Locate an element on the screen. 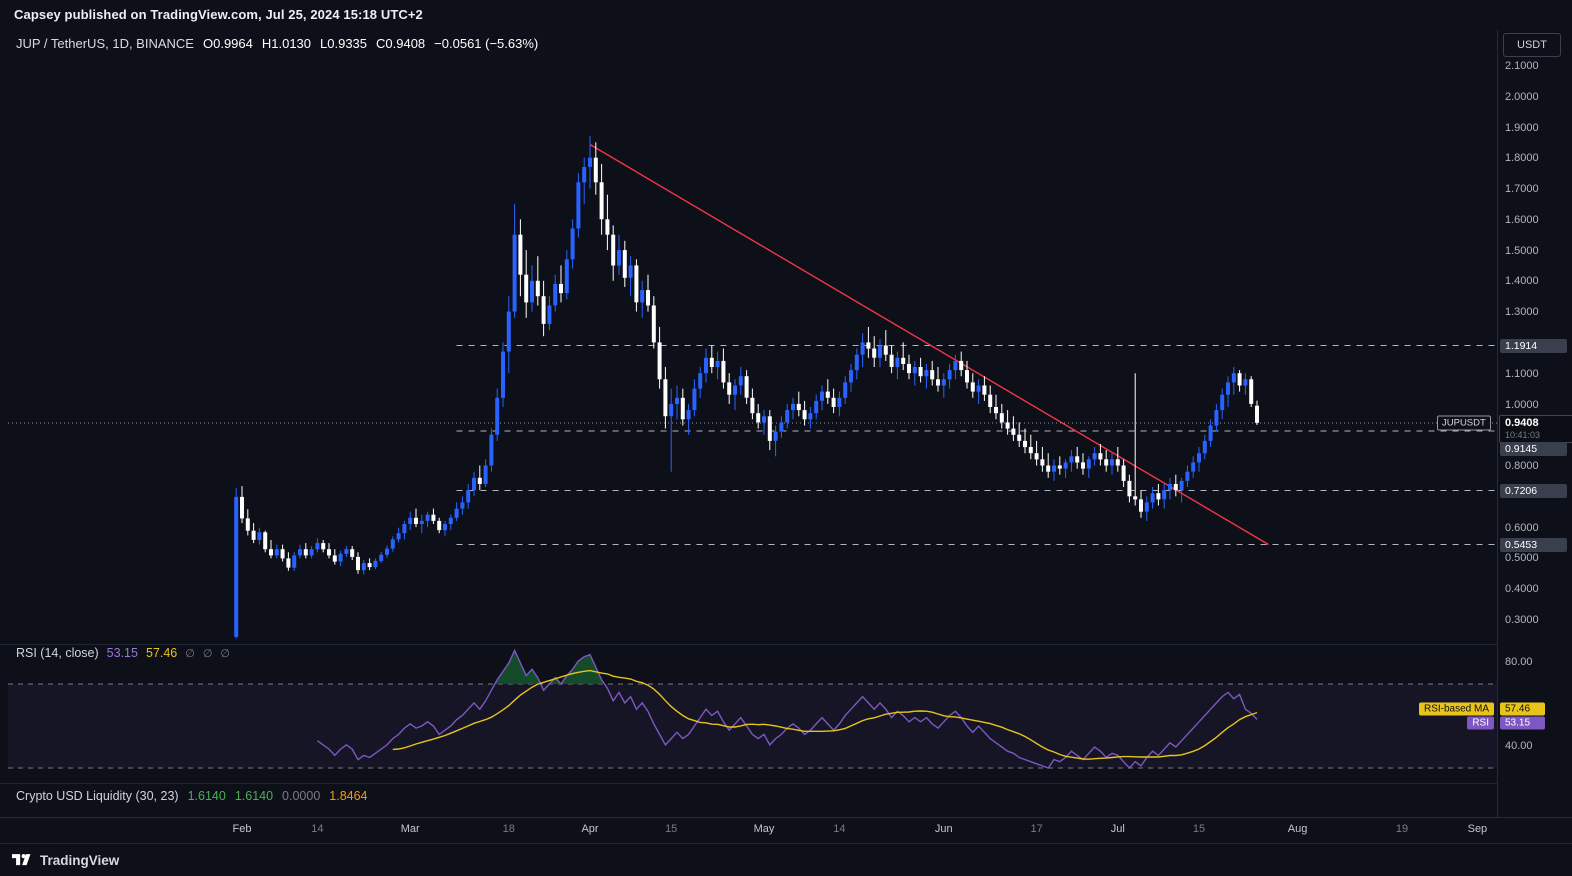  liquidity-value-3: 0.0000 is located at coordinates (301, 796).